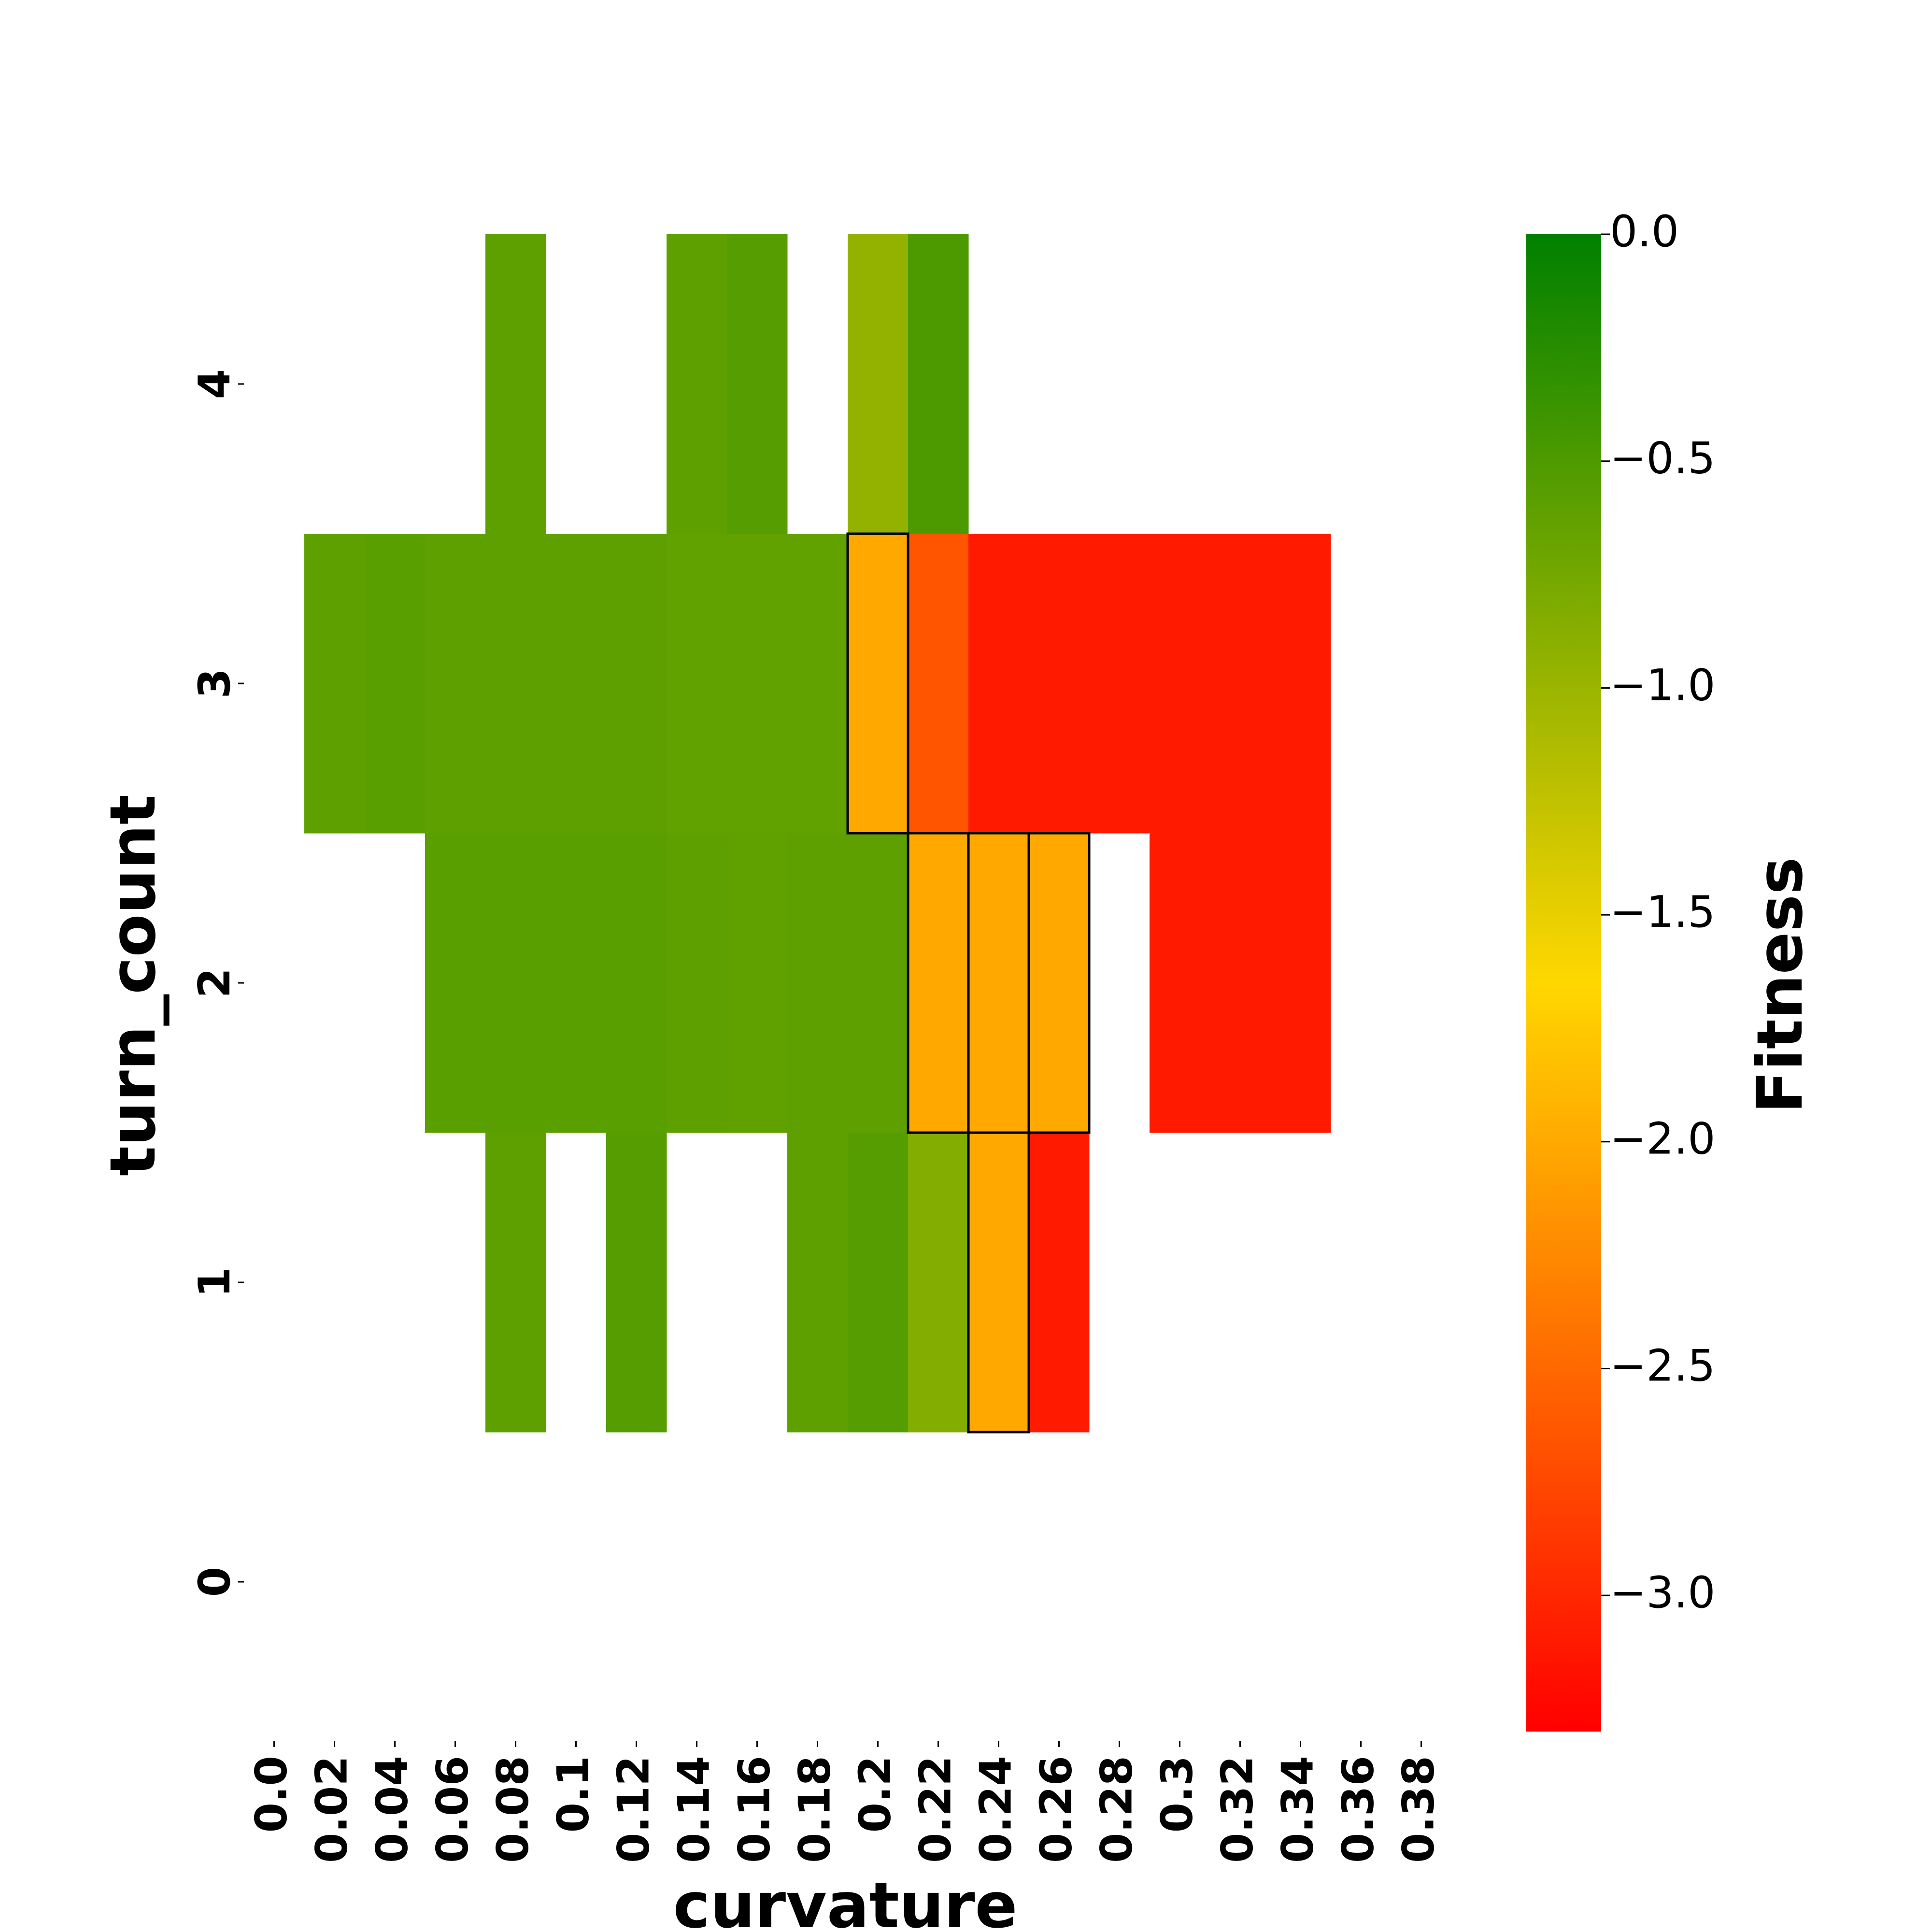 Image resolution: width=1932 pixels, height=1932 pixels. Describe the element at coordinates (133, 985) in the screenshot. I see `y-axis-title: turn_count` at that location.